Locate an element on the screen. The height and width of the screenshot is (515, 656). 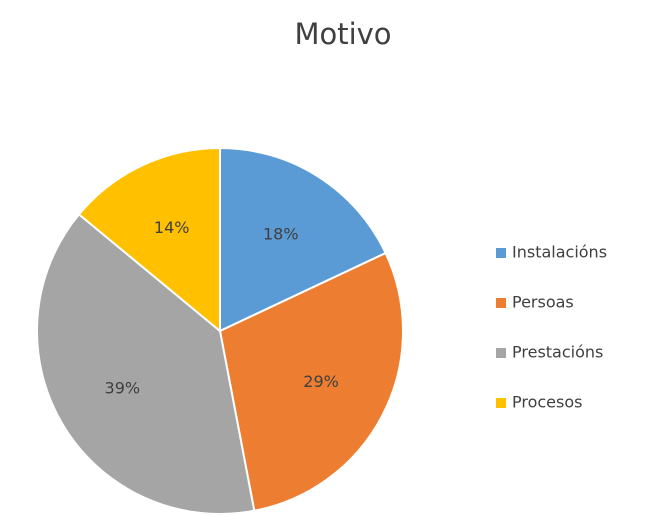
legend-label: Procesos is located at coordinates (547, 402).